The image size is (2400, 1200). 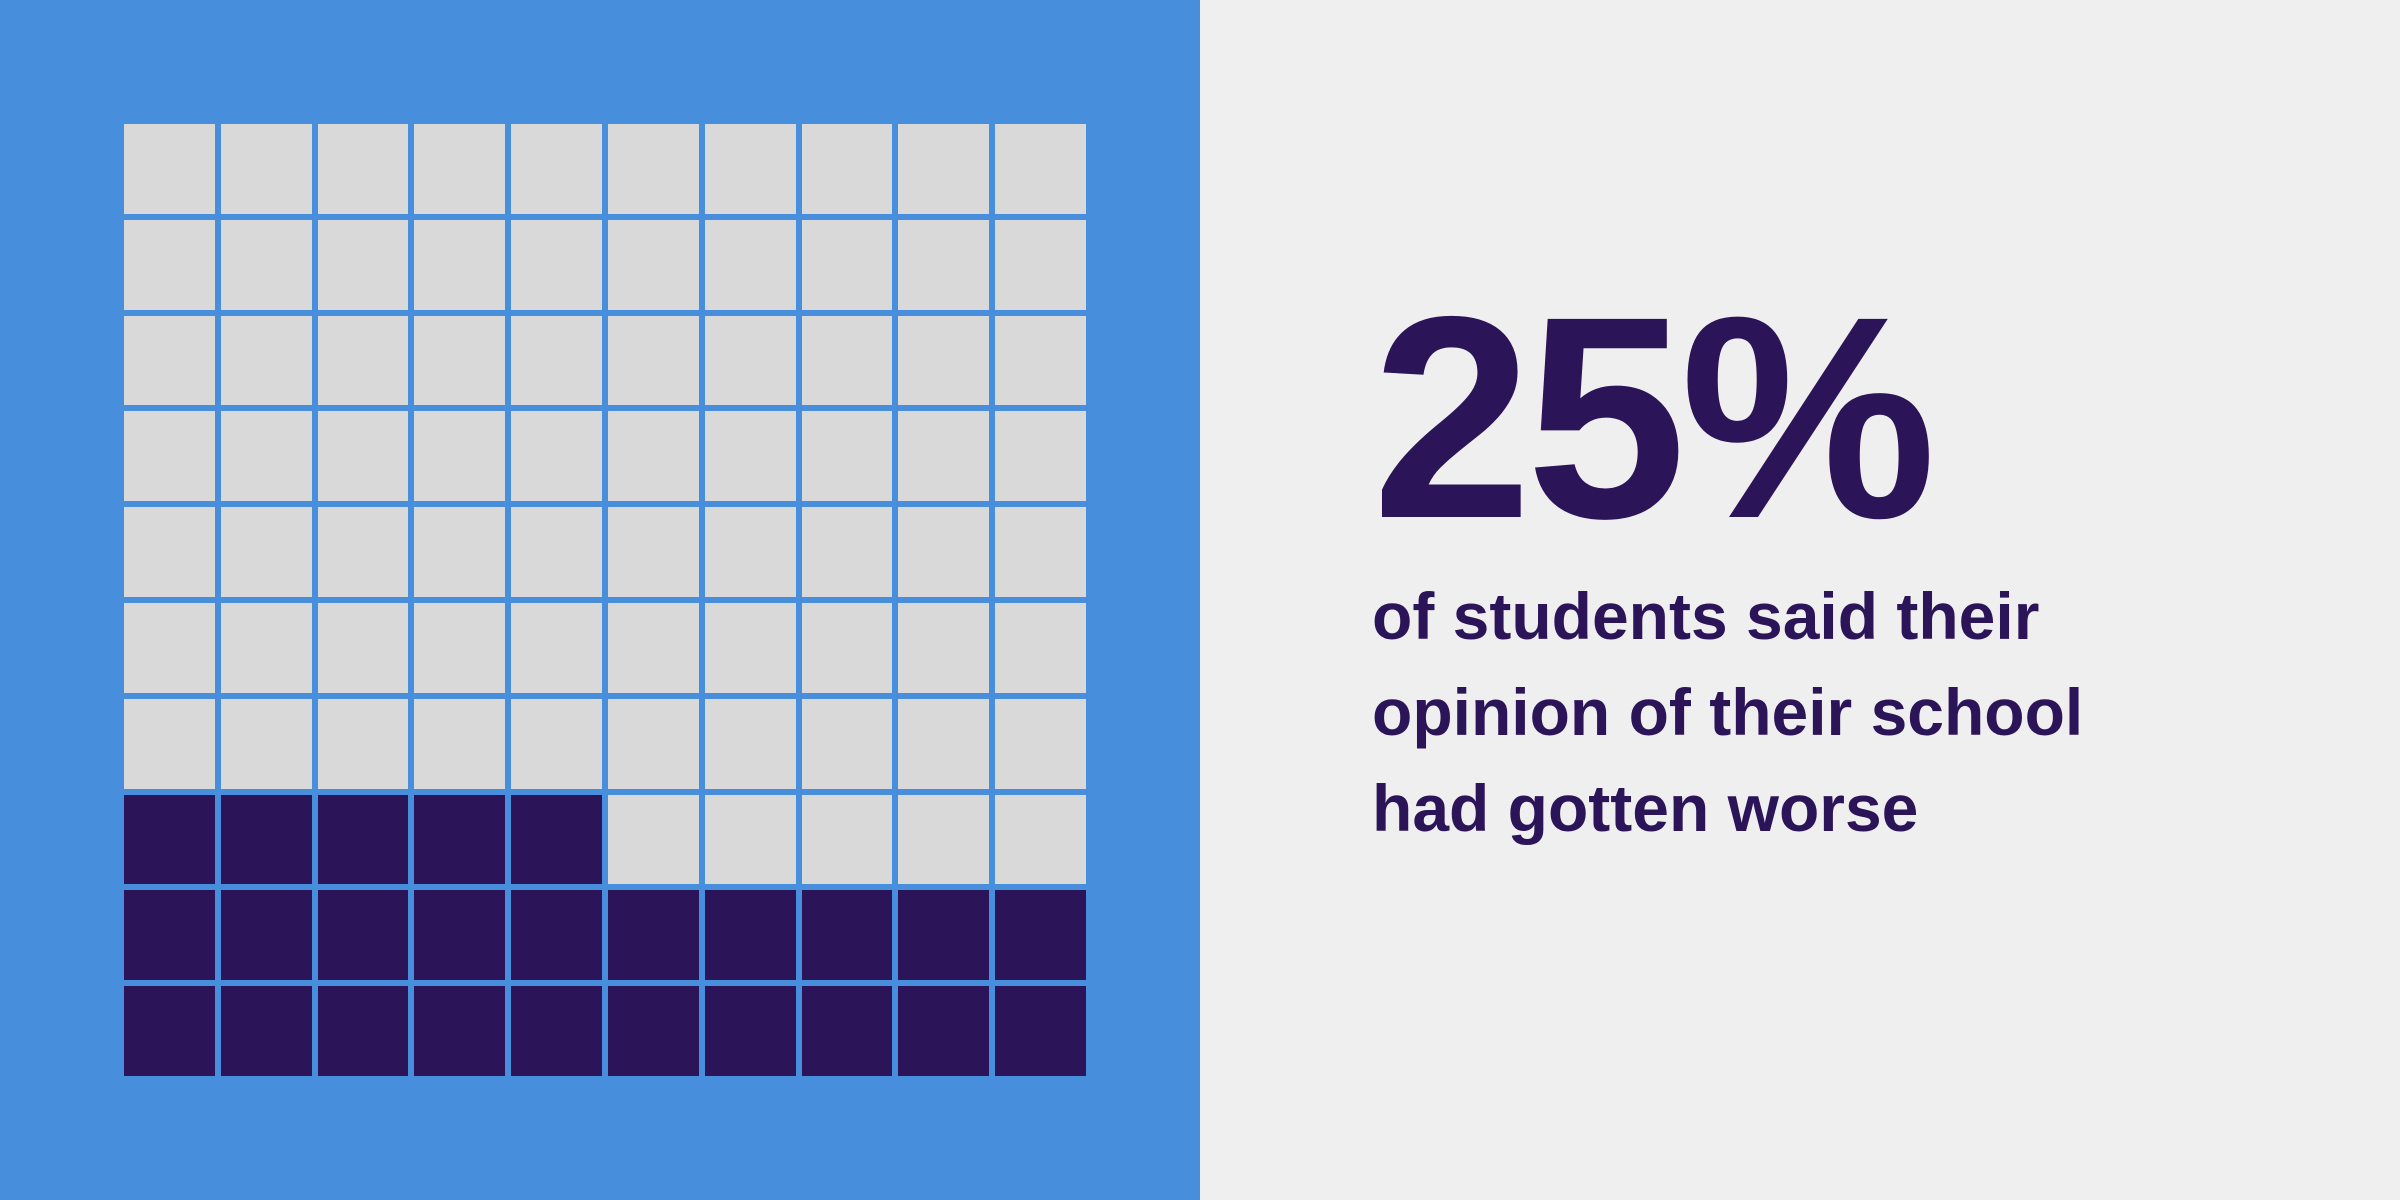 I want to click on stat-value: 25%, so click(x=1654, y=418).